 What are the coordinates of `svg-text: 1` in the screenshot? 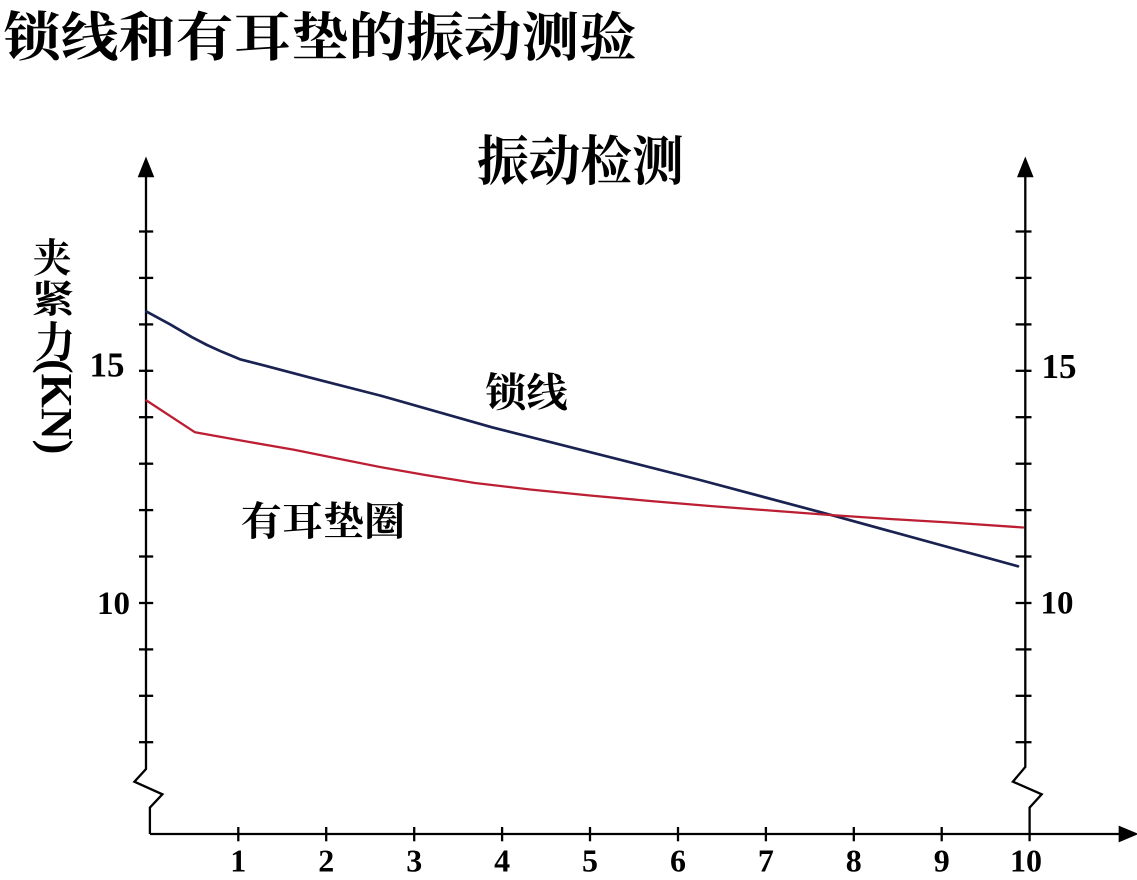 It's located at (238, 860).